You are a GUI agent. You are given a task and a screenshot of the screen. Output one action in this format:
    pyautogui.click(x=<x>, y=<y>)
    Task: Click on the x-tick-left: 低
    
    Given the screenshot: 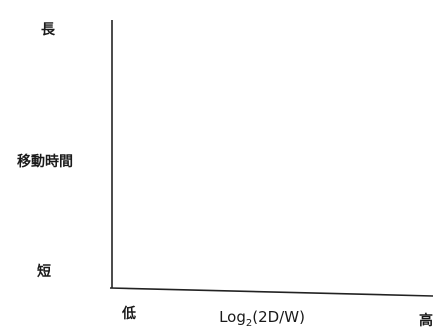 What is the action you would take?
    pyautogui.click(x=128, y=313)
    